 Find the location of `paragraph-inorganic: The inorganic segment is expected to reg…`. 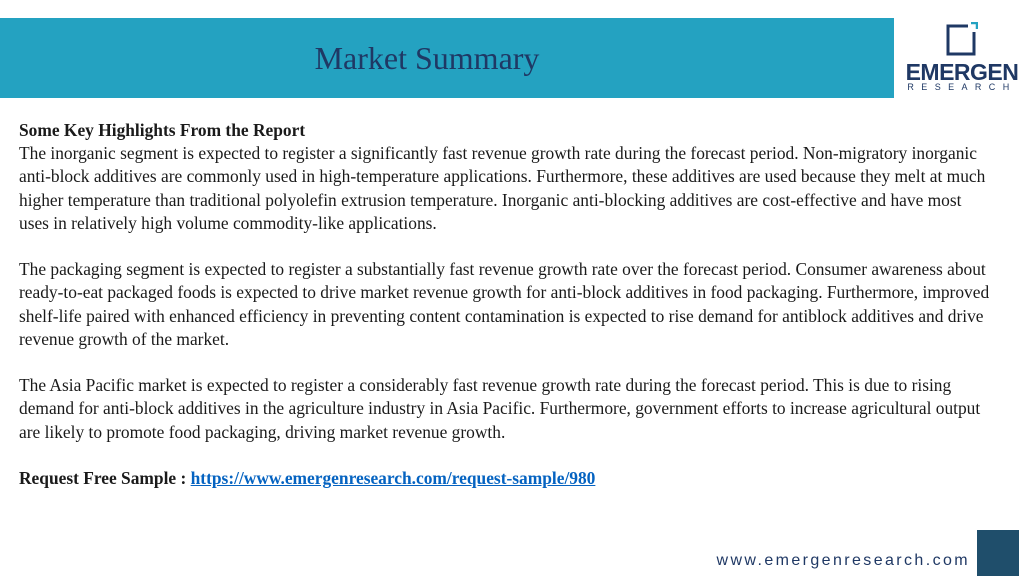

paragraph-inorganic: The inorganic segment is expected to reg… is located at coordinates (502, 188).